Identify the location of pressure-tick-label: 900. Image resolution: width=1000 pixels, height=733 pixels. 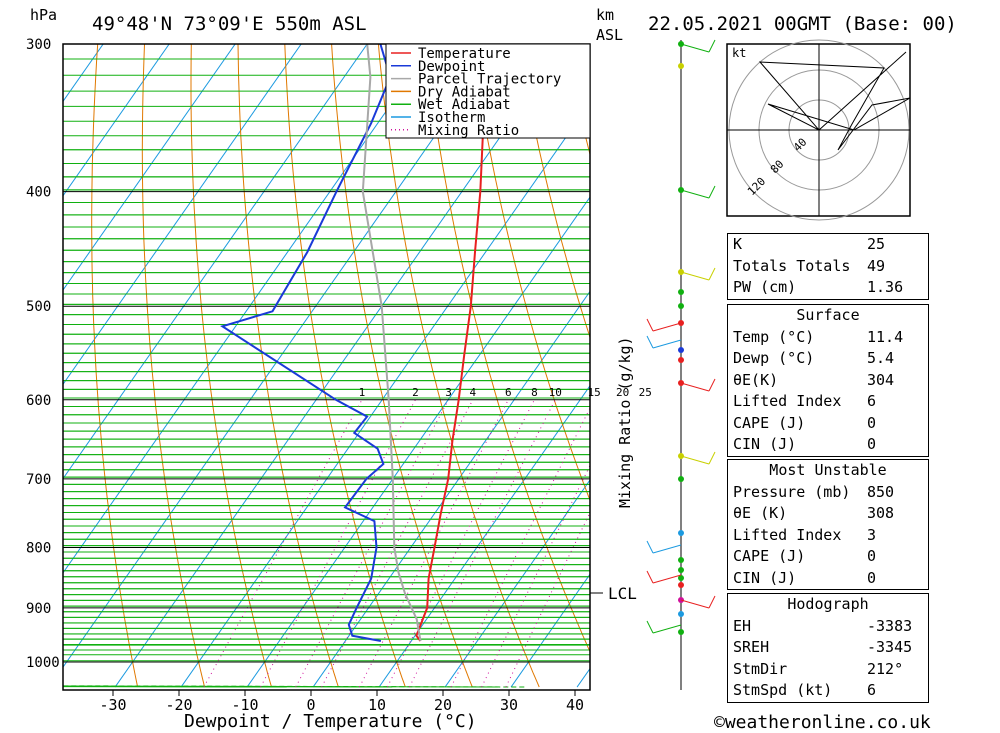
(38, 609).